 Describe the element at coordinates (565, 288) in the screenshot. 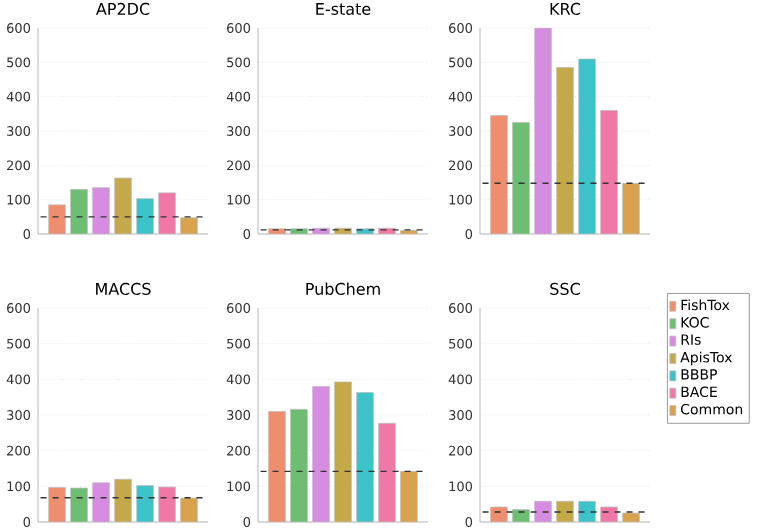

I see `chart-title: SSC` at that location.